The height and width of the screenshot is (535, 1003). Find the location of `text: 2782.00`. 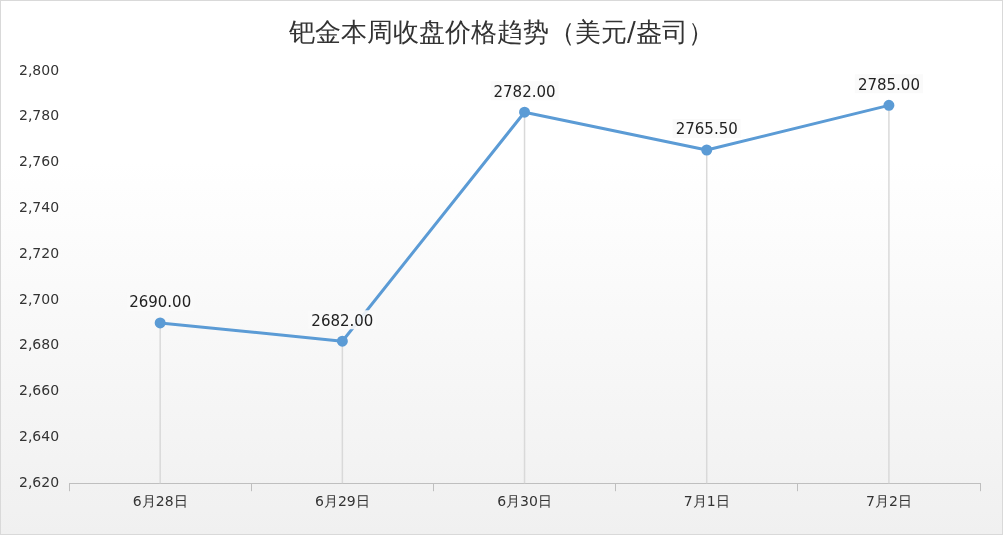

text: 2782.00 is located at coordinates (524, 91).